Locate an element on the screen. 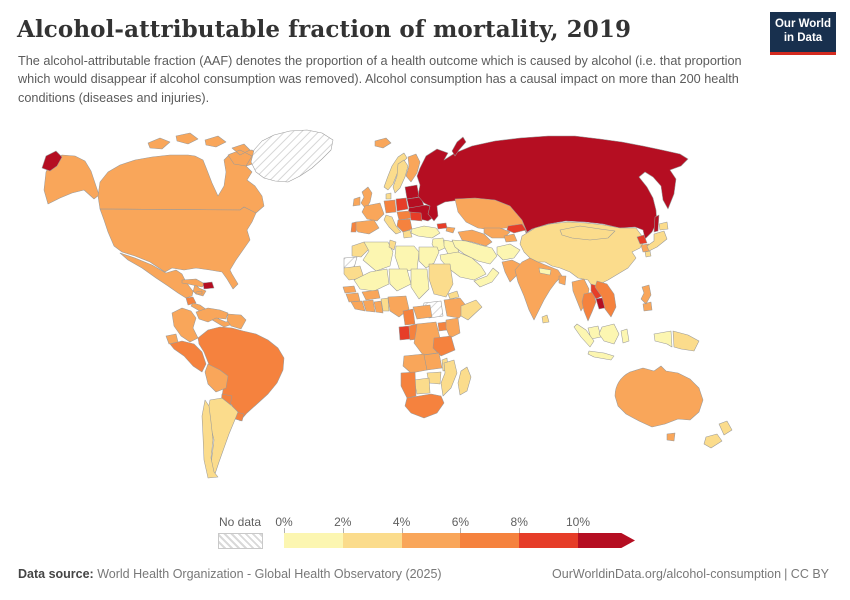 The height and width of the screenshot is (600, 850). country-poland is located at coordinates (402, 204).